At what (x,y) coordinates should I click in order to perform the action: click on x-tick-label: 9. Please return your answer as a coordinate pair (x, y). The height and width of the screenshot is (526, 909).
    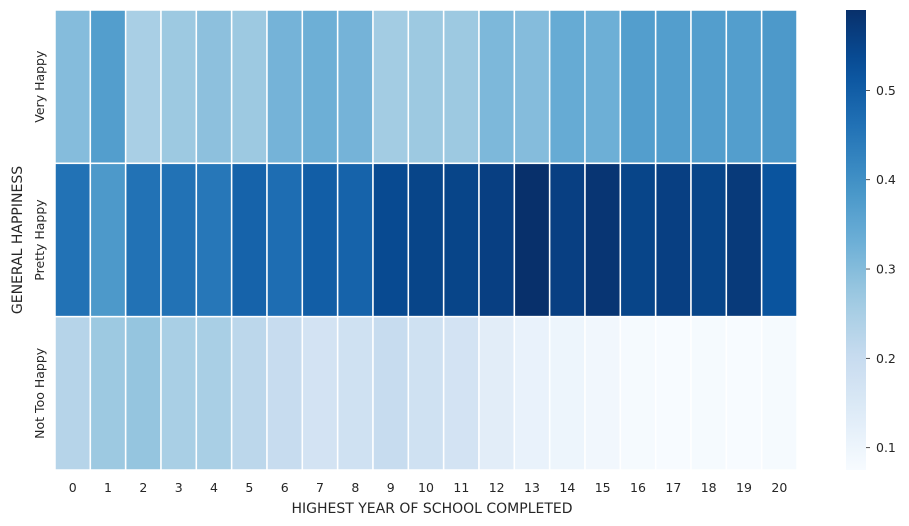
    Looking at the image, I should click on (391, 487).